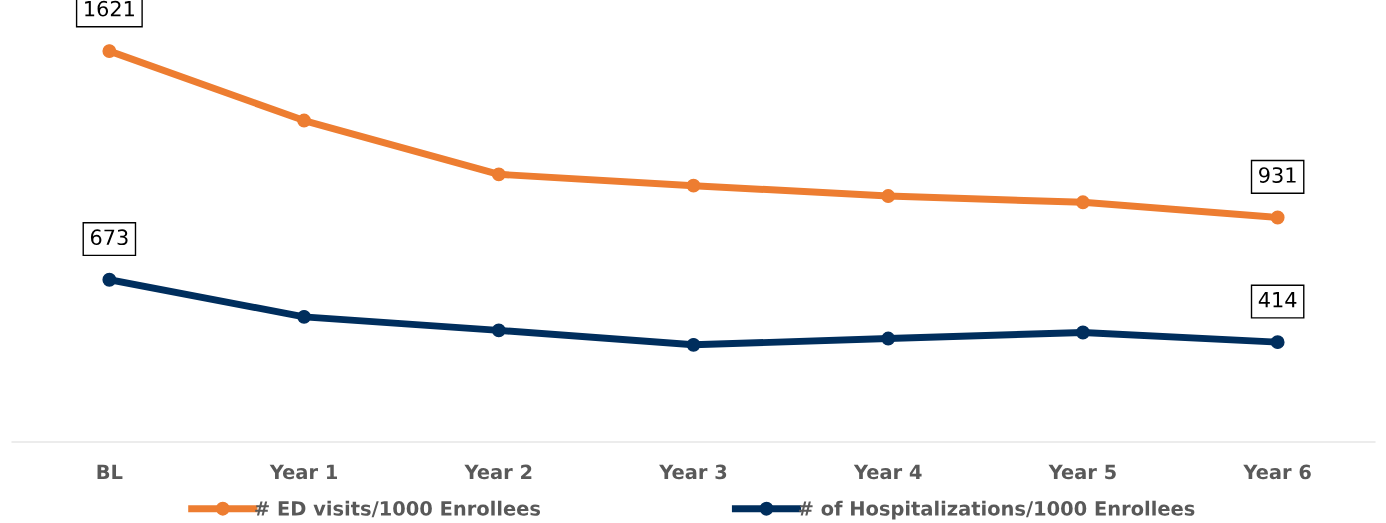 The image size is (1386, 523). Describe the element at coordinates (303, 472) in the screenshot. I see `x-tick-label: Year 1` at that location.